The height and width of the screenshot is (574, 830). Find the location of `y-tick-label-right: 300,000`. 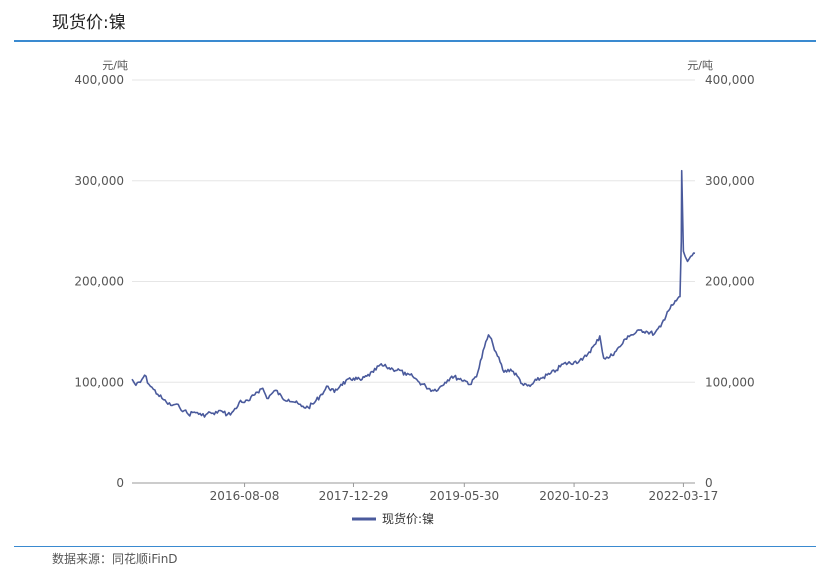

y-tick-label-right: 300,000 is located at coordinates (730, 181).